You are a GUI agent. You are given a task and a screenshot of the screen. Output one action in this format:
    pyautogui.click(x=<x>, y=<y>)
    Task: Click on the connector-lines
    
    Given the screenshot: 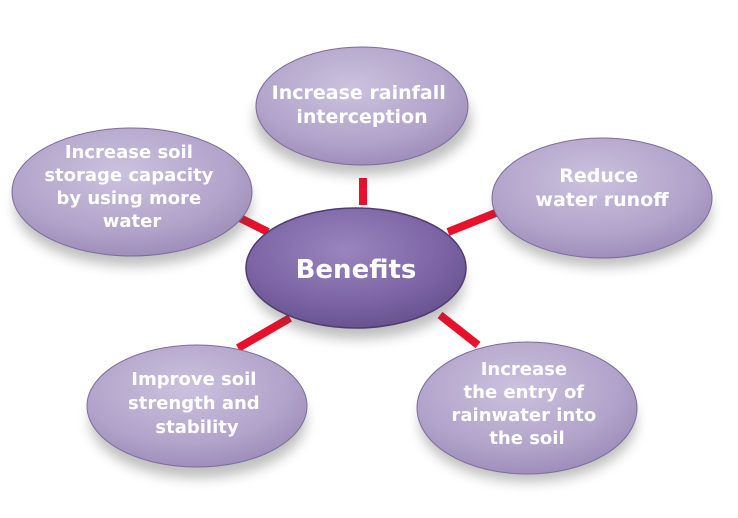 What is the action you would take?
    pyautogui.click(x=363, y=265)
    